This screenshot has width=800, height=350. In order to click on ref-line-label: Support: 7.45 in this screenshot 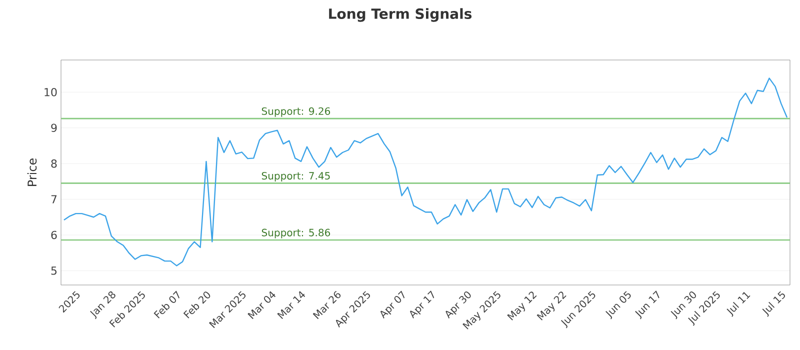, I will do `click(296, 177)`.